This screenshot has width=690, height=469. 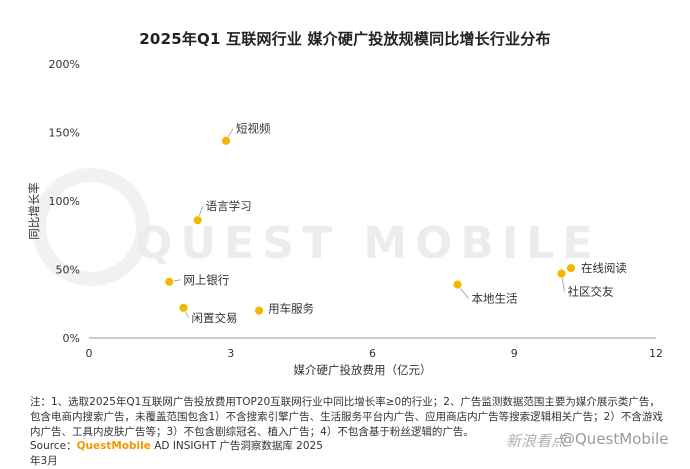 What do you see at coordinates (372, 353) in the screenshot?
I see `x-tick-label: 6` at bounding box center [372, 353].